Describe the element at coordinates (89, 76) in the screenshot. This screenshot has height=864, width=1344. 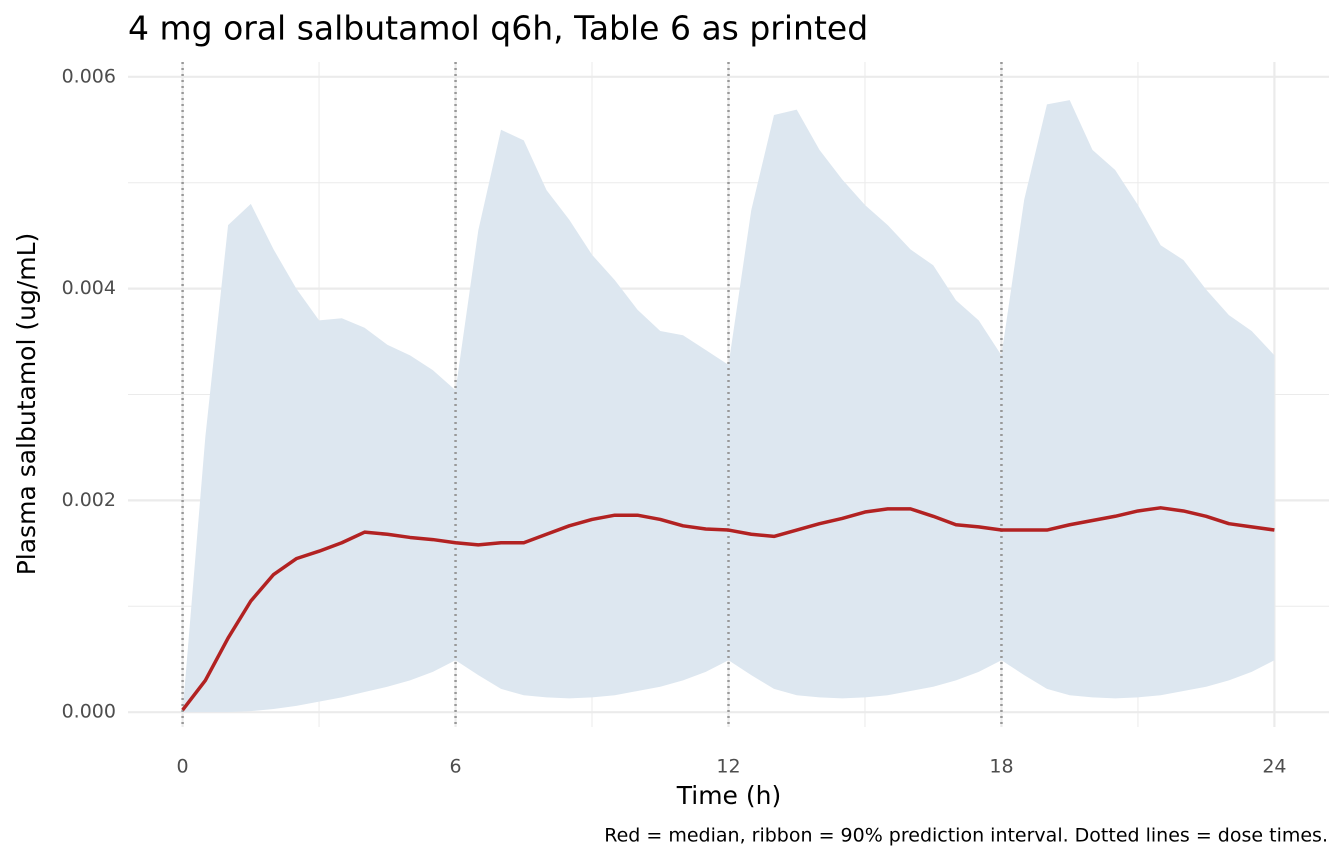
I see `y-tick-label: 0.006` at that location.